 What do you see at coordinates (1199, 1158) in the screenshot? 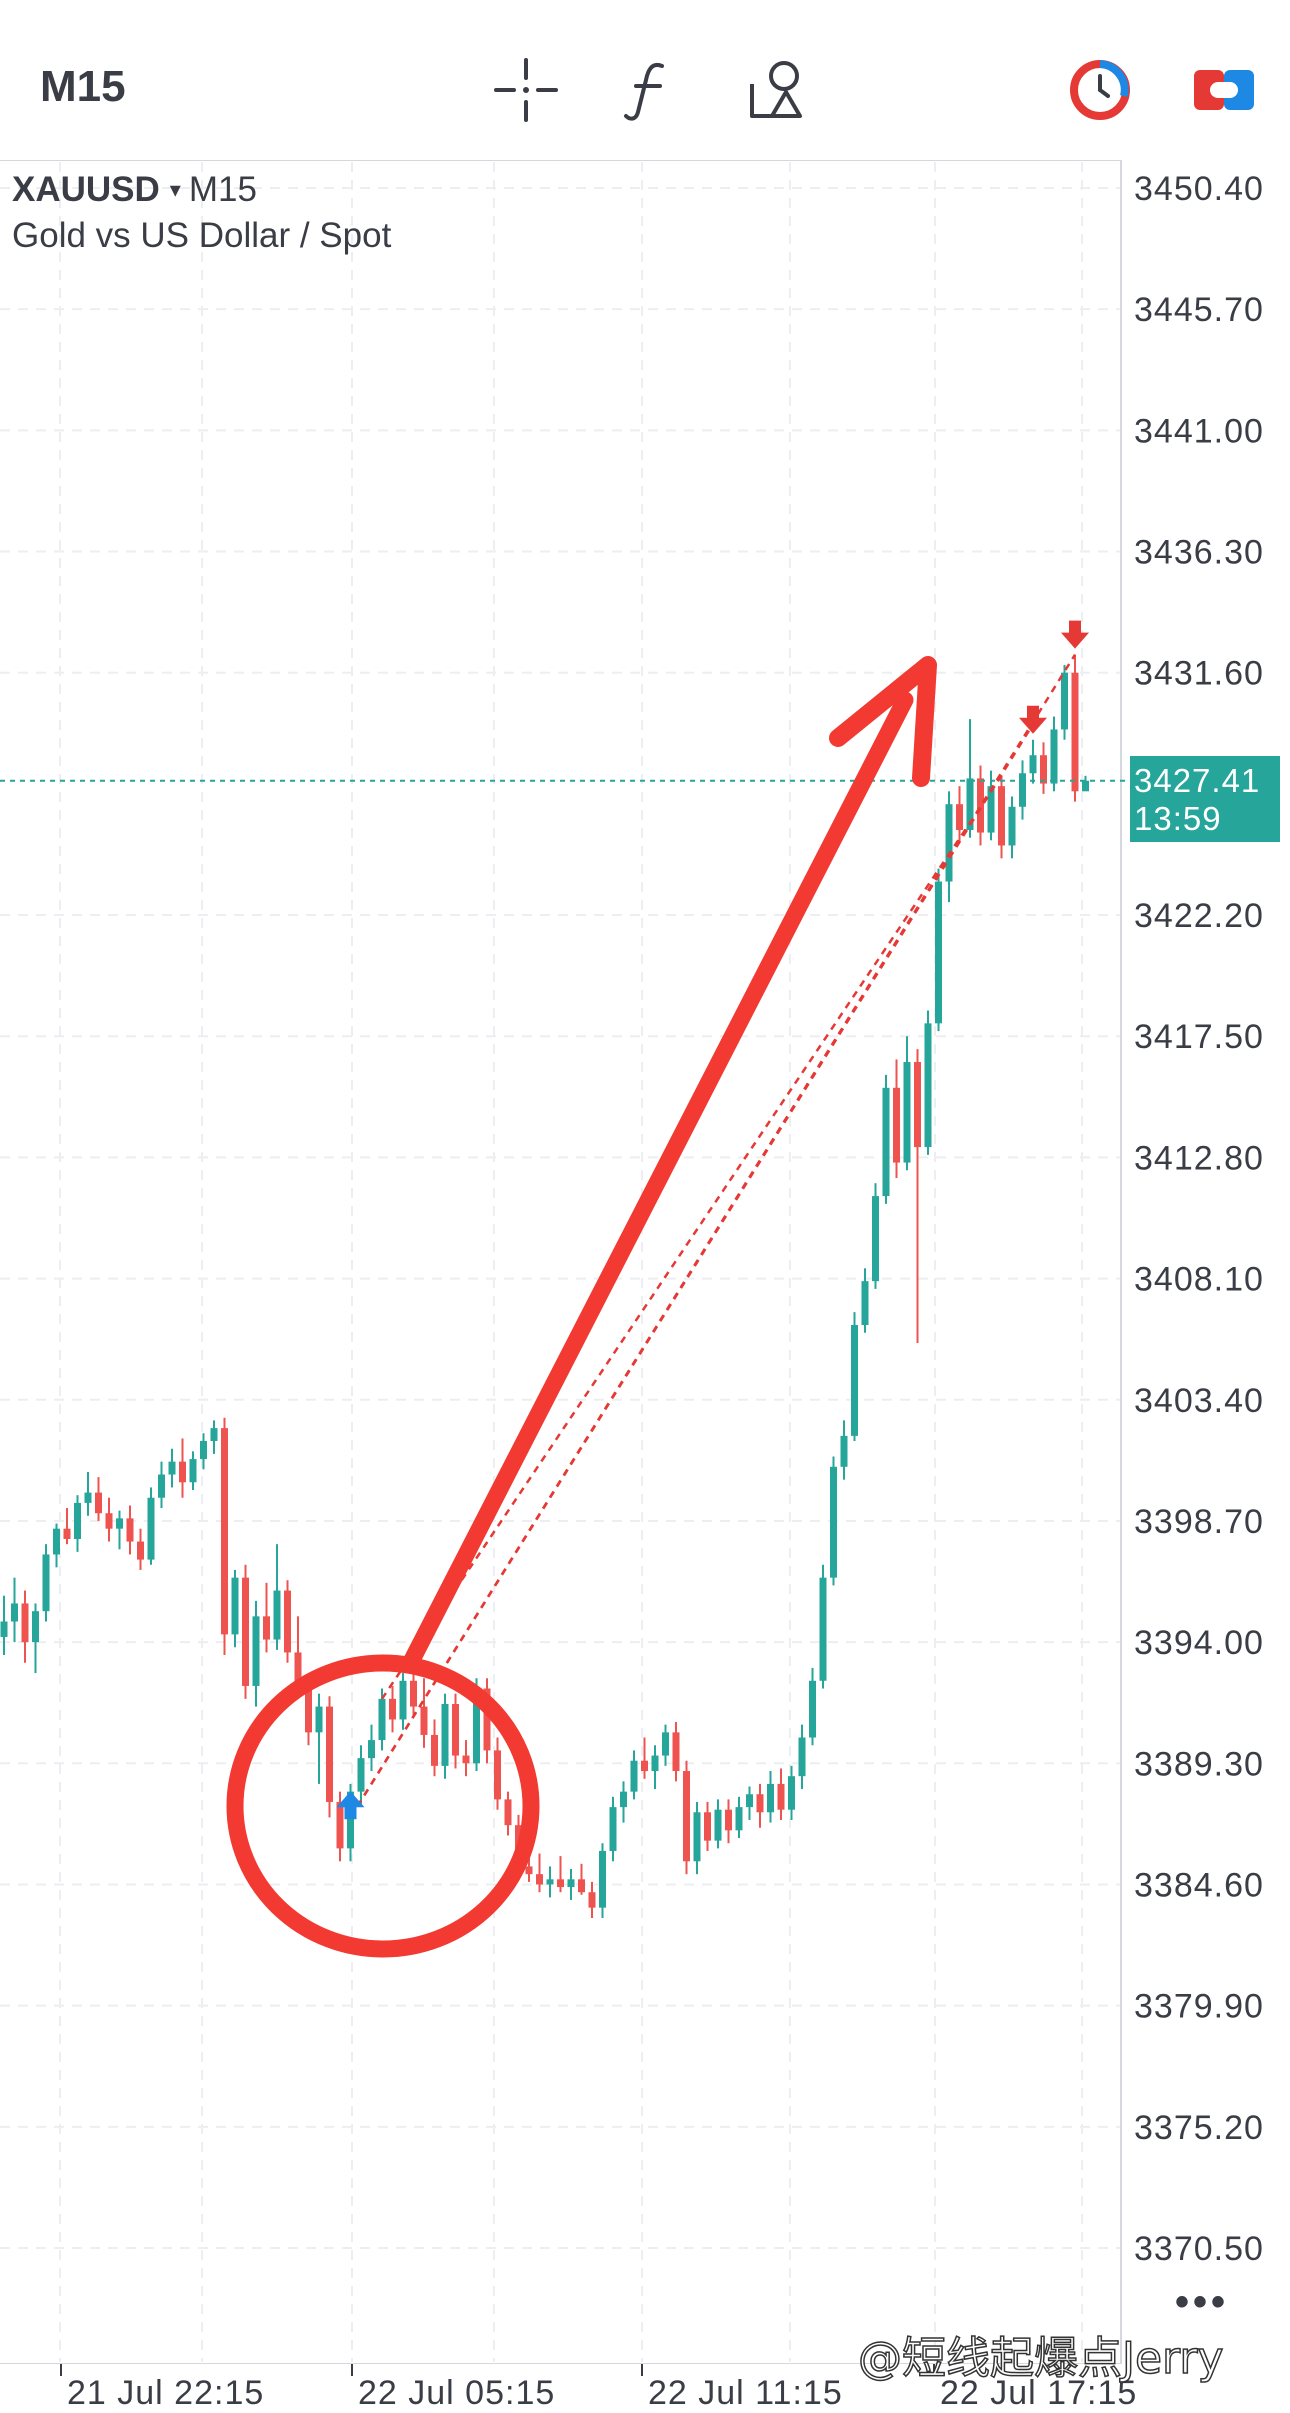
I see `y-tick-label: 3412.80` at bounding box center [1199, 1158].